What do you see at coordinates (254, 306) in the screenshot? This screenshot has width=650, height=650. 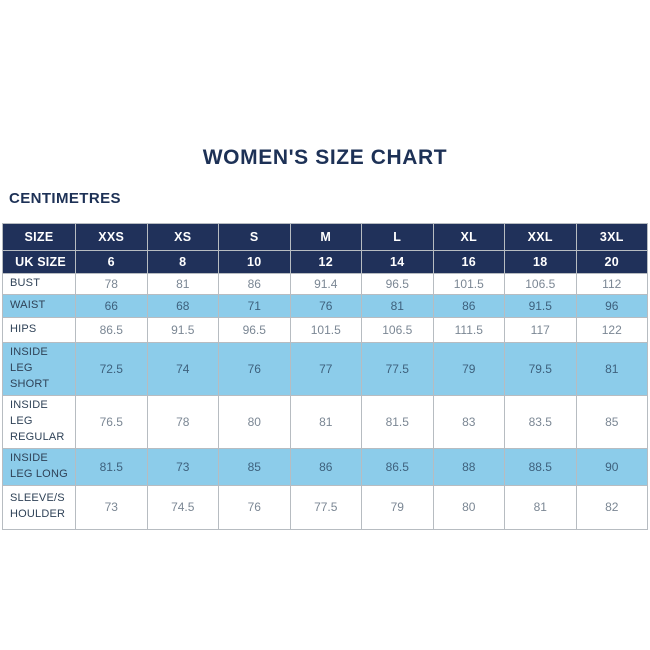 I see `value-cell: 71` at bounding box center [254, 306].